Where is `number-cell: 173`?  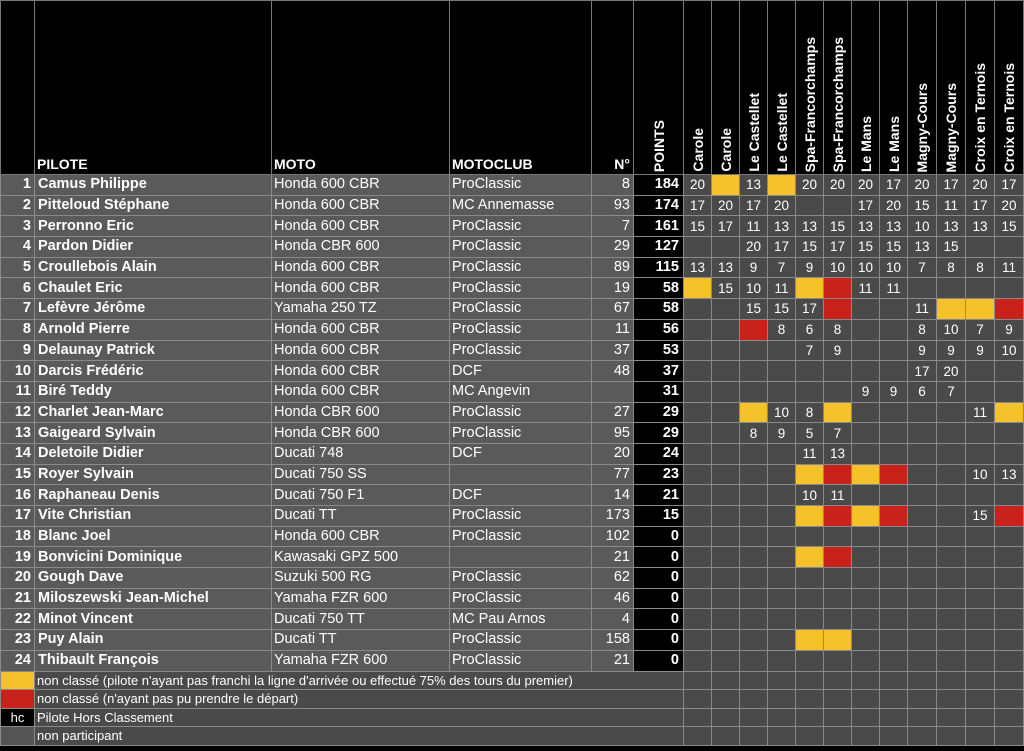
number-cell: 173 is located at coordinates (612, 516).